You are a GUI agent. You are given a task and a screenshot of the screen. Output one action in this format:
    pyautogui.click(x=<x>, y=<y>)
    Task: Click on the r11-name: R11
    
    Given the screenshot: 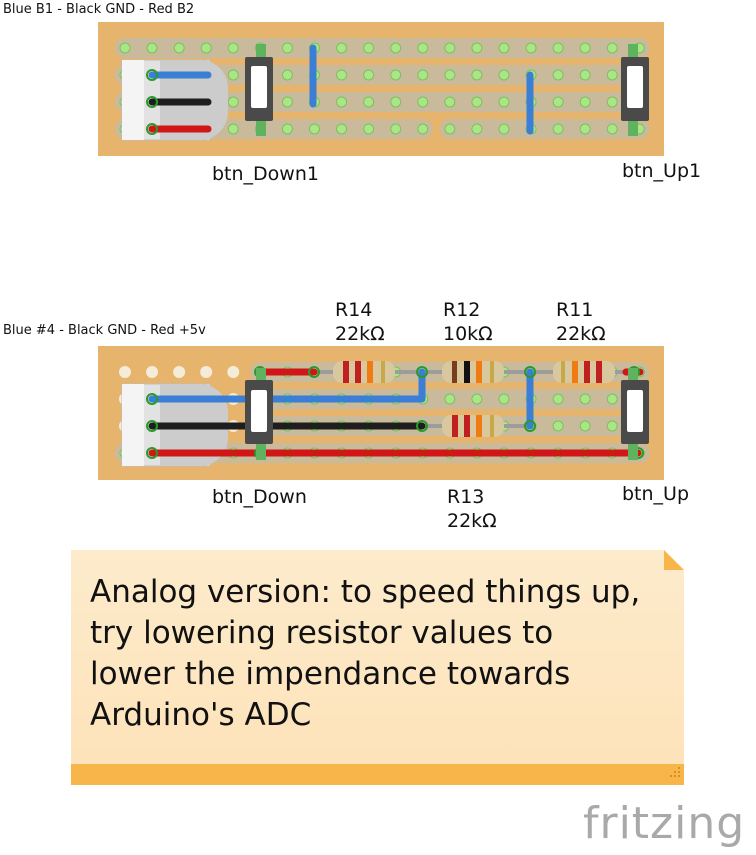 What is the action you would take?
    pyautogui.click(x=574, y=310)
    